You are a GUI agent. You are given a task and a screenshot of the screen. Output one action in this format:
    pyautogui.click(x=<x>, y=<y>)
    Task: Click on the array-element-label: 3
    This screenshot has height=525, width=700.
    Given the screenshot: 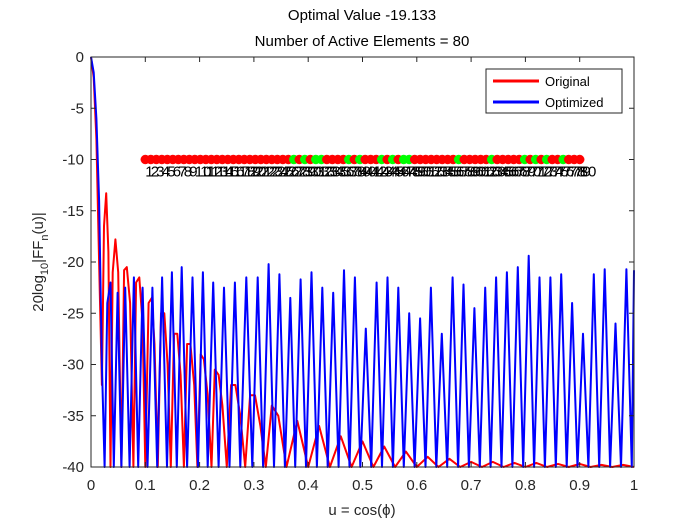 What is the action you would take?
    pyautogui.click(x=160, y=172)
    